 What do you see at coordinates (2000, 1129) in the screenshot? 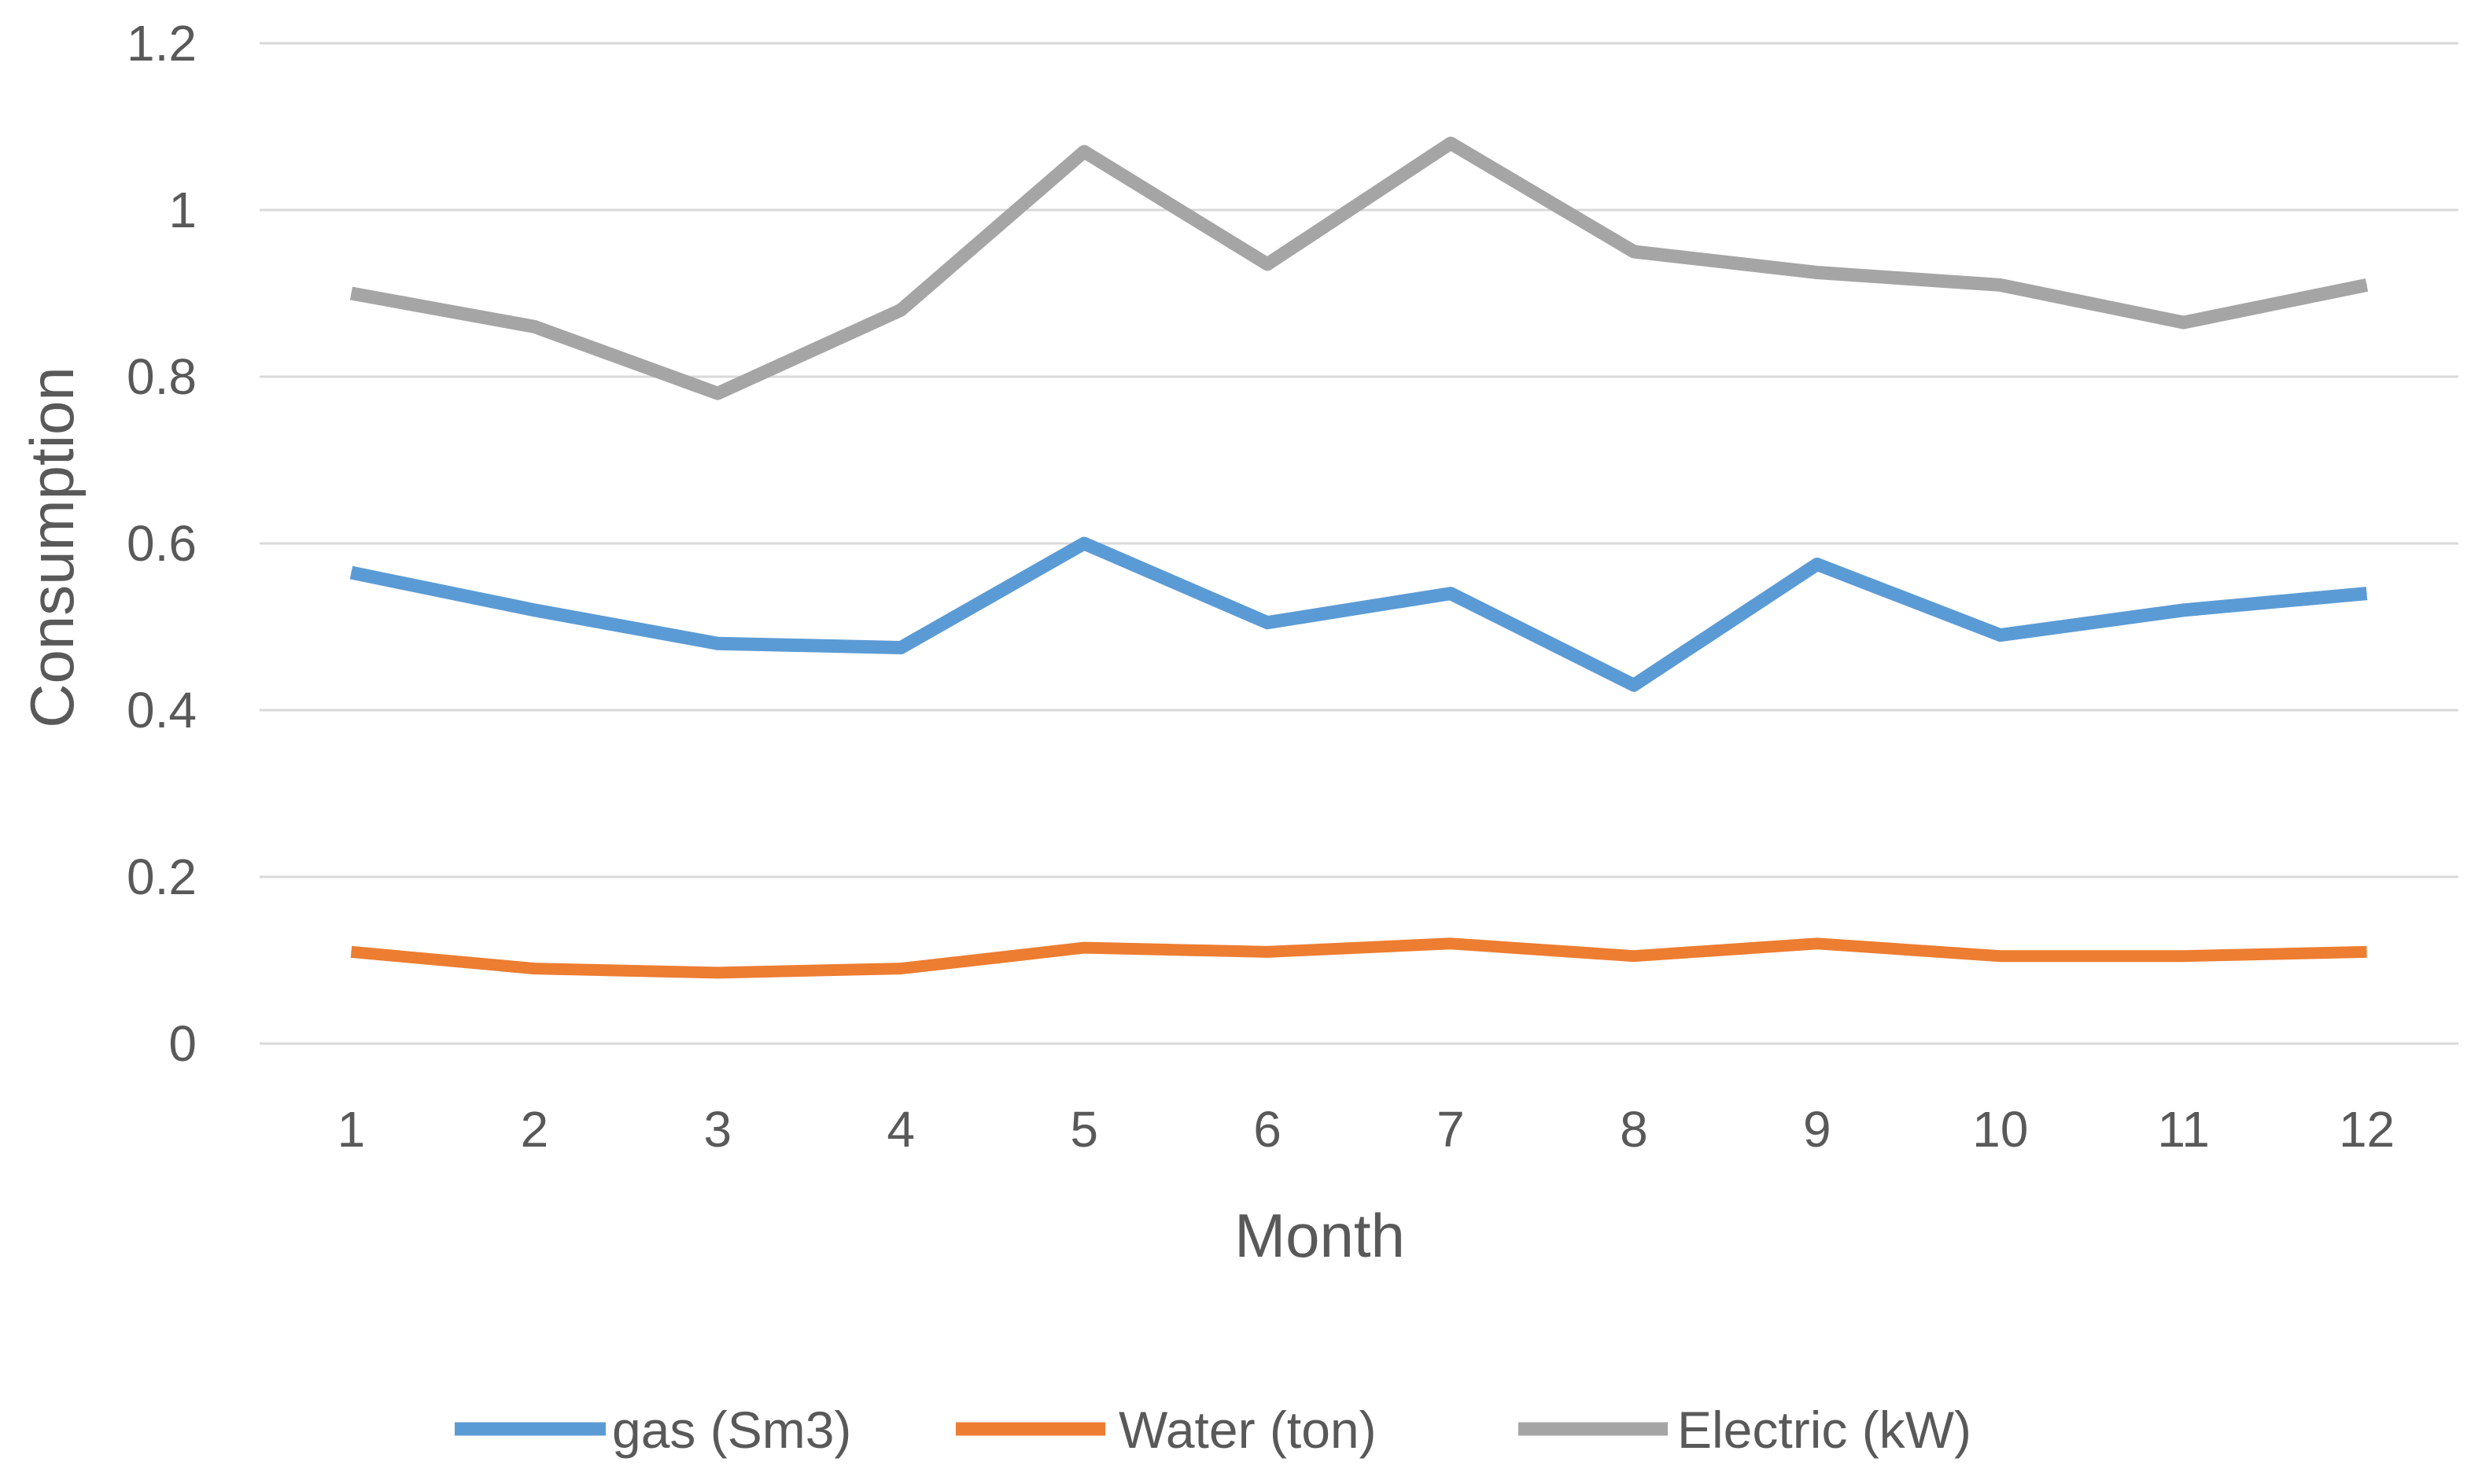
I see `x-tick-label: 10` at bounding box center [2000, 1129].